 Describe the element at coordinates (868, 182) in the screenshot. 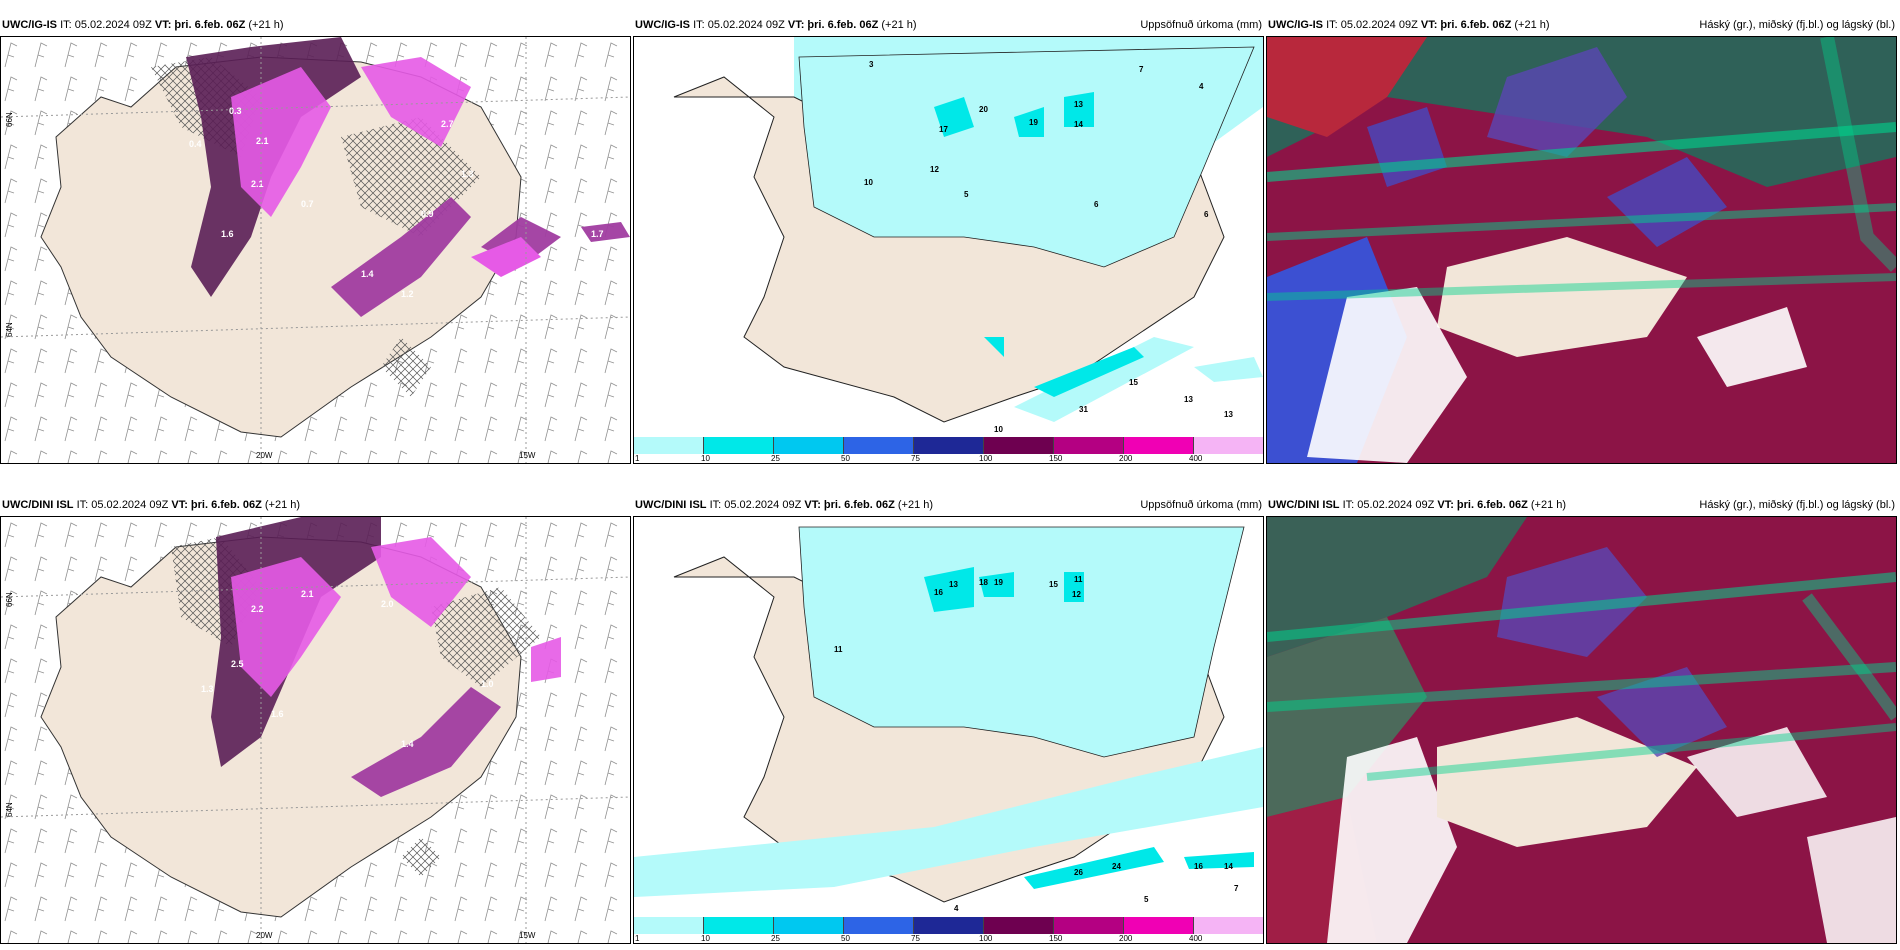

I see `svg-text: 10` at that location.